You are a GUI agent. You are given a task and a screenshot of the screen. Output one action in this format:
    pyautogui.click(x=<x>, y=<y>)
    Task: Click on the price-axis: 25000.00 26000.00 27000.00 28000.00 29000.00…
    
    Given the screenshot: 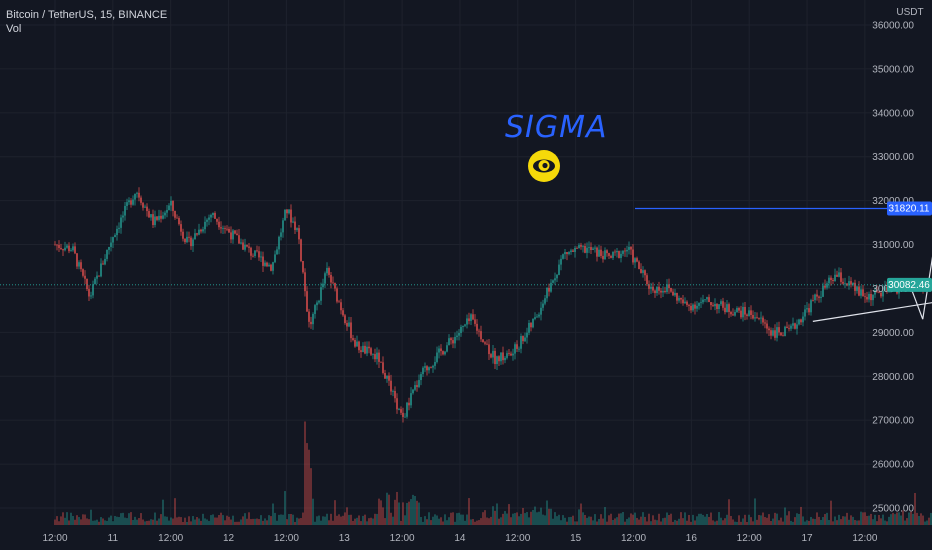 What is the action you would take?
    pyautogui.click(x=893, y=268)
    